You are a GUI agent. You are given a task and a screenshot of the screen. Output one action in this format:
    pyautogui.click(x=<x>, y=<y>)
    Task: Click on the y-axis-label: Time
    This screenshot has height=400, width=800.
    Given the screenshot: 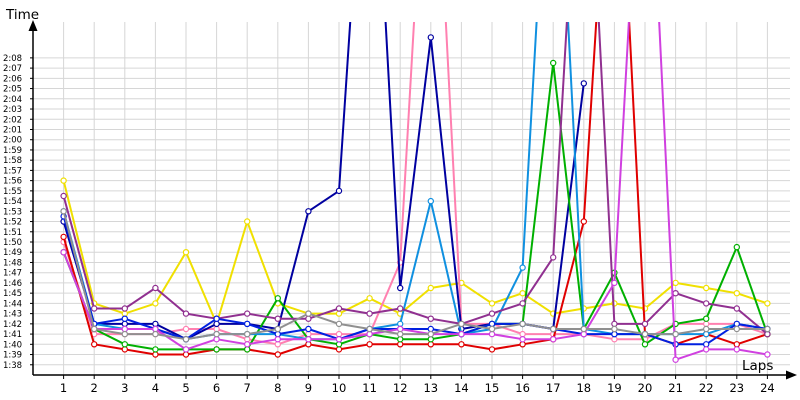 What is the action you would take?
    pyautogui.click(x=22, y=15)
    